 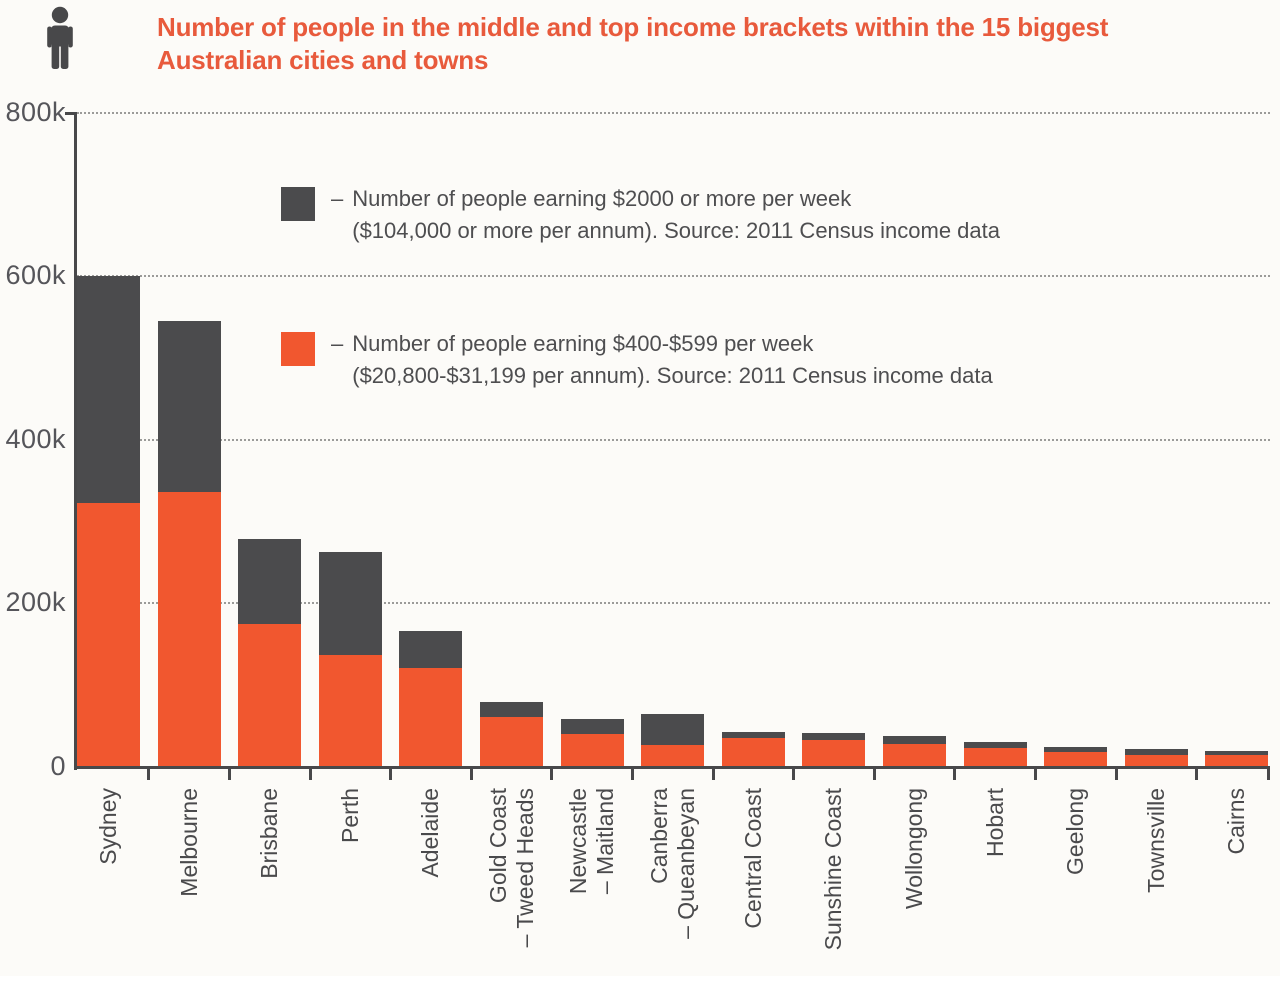 What do you see at coordinates (1268, 774) in the screenshot?
I see `x-axis-end-tick` at bounding box center [1268, 774].